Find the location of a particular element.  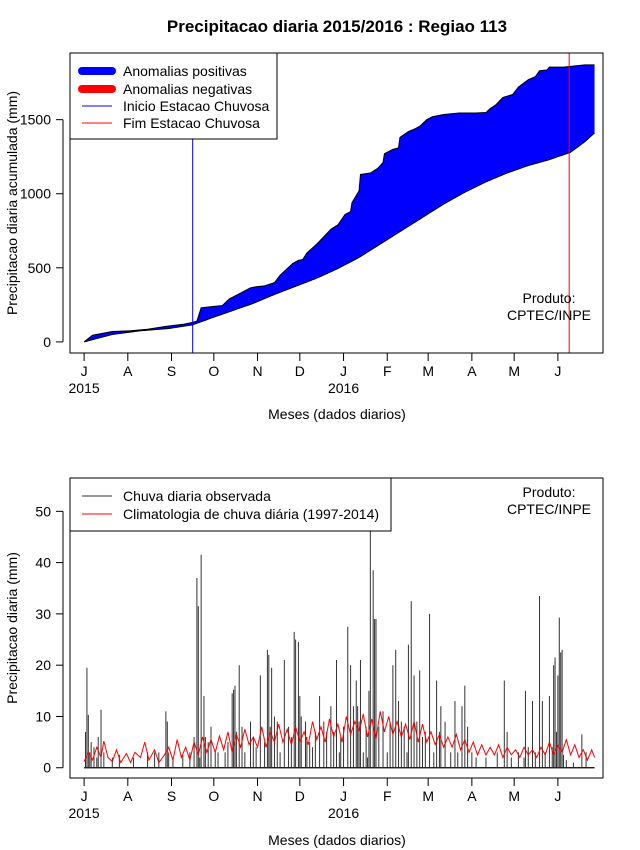

chart2-x-tick-label: D is located at coordinates (300, 796).